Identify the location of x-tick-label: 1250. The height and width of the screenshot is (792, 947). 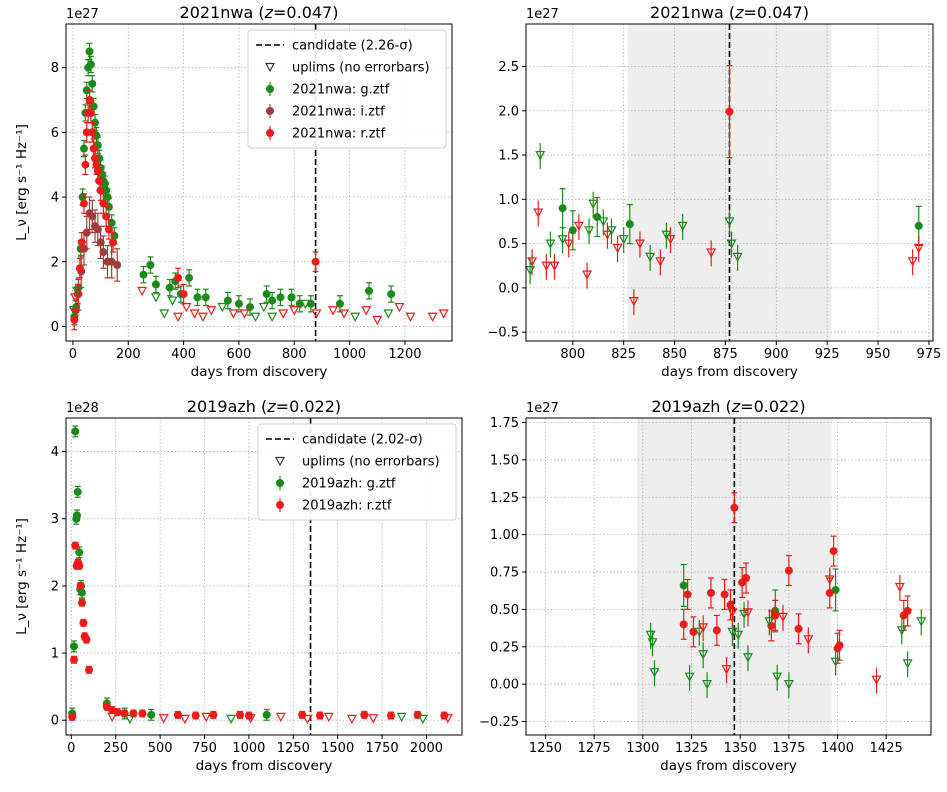
(545, 748).